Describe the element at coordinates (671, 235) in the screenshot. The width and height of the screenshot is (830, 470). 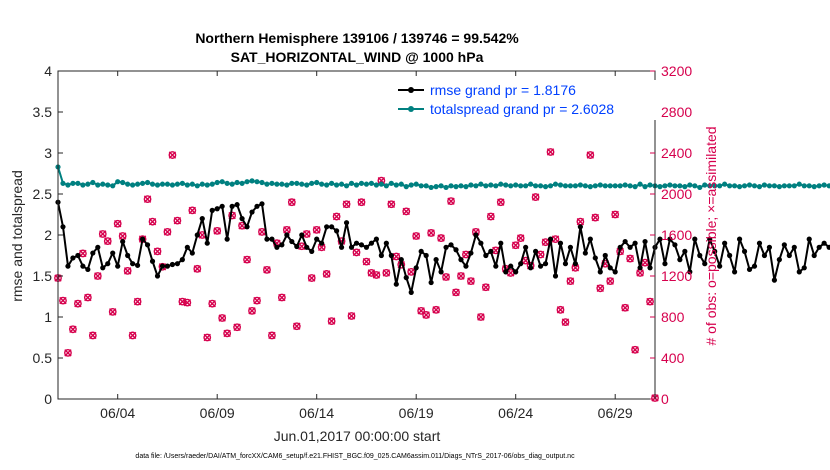
I see `y-axis-right: 0 400 800 1200 1600 2000 2400 2800 3200` at that location.